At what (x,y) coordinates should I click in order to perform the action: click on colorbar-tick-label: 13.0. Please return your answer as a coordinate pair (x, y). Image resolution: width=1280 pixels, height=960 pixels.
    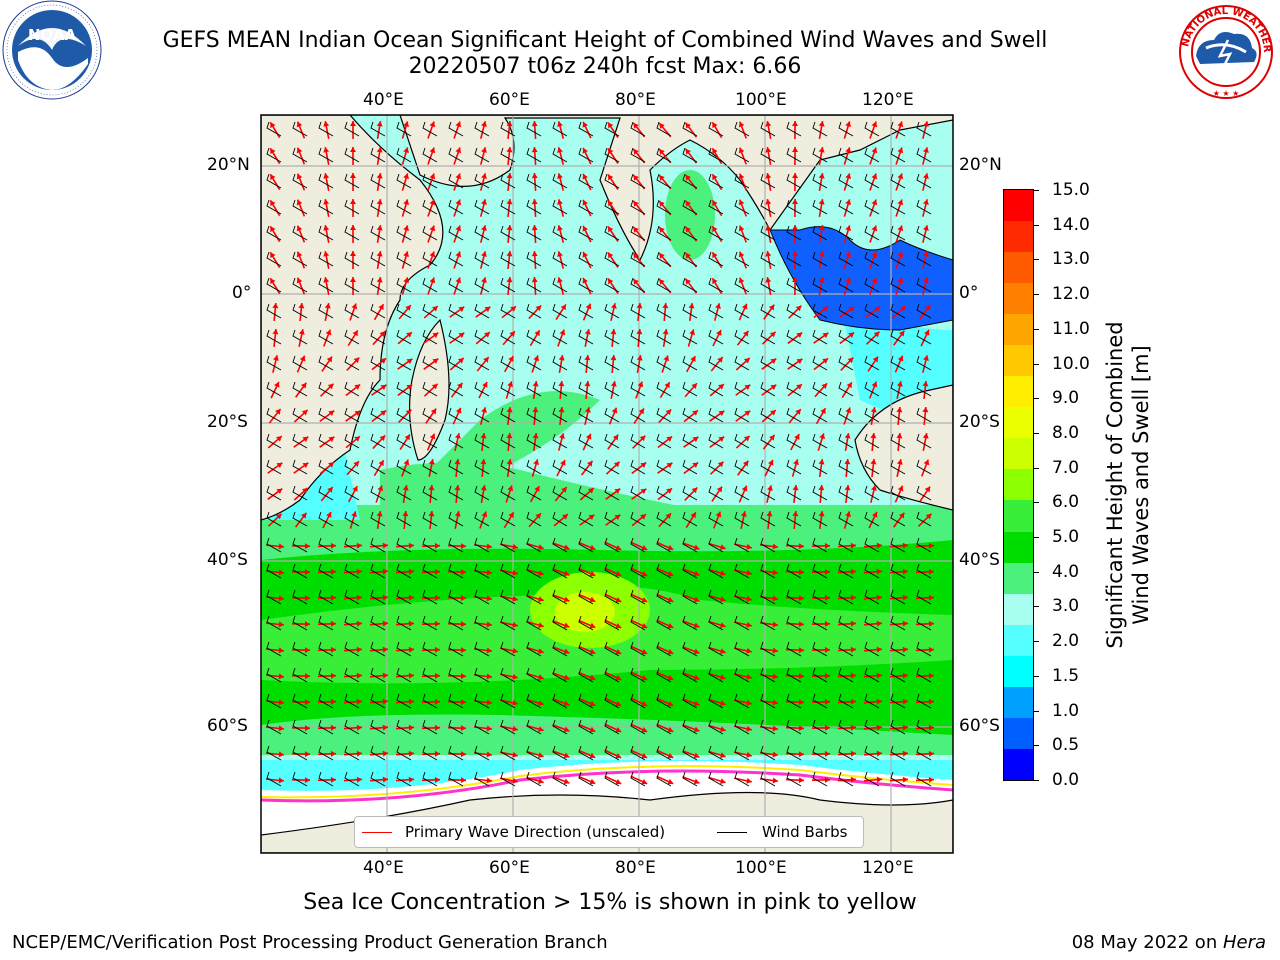
    Looking at the image, I should click on (1071, 259).